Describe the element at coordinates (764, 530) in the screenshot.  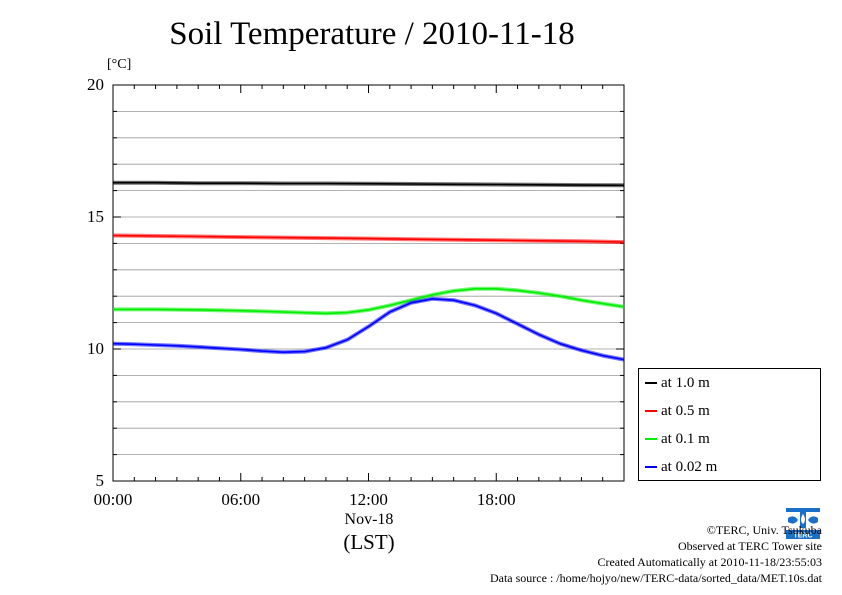
I see `credit-line-copyright: ©TERC, Univ. Tsukuba` at that location.